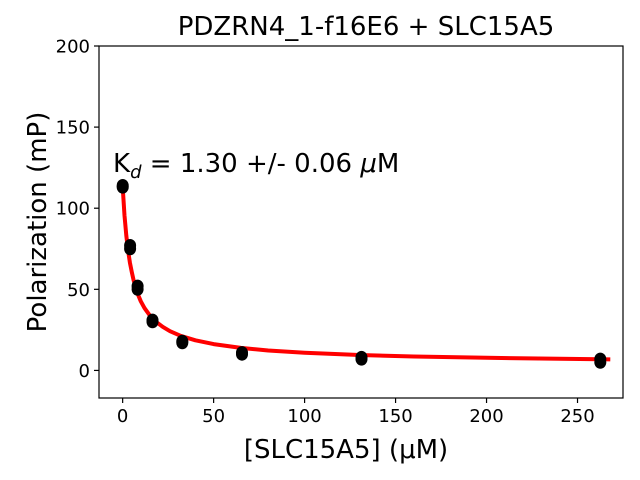  Describe the element at coordinates (73, 47) in the screenshot. I see `y-tick-label: 200` at that location.